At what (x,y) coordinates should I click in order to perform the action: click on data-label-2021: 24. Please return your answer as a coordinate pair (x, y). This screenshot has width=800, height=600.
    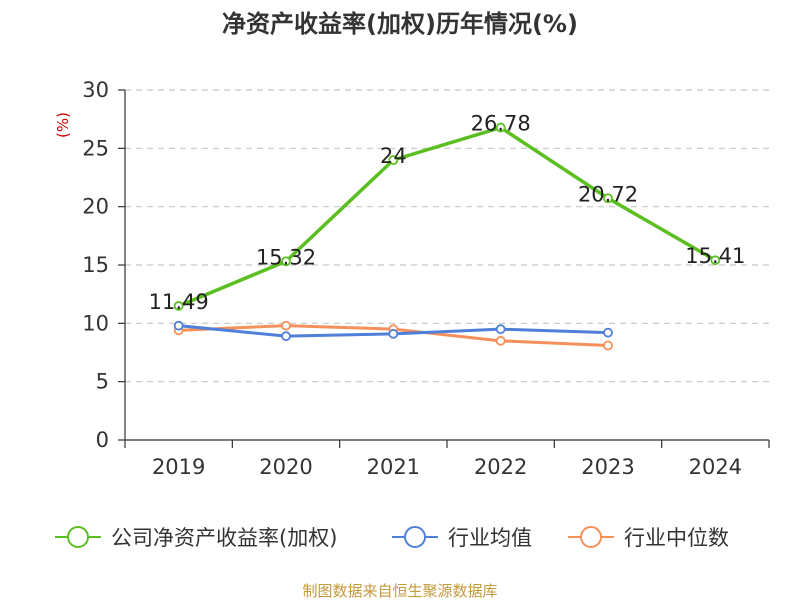
    Looking at the image, I should click on (393, 156).